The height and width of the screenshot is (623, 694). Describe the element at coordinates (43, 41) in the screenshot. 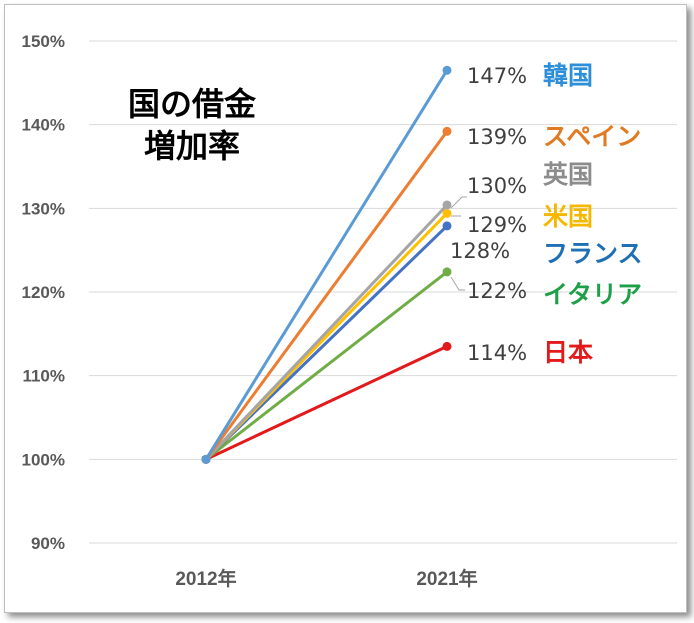

I see `y-tick-label: 150%` at that location.